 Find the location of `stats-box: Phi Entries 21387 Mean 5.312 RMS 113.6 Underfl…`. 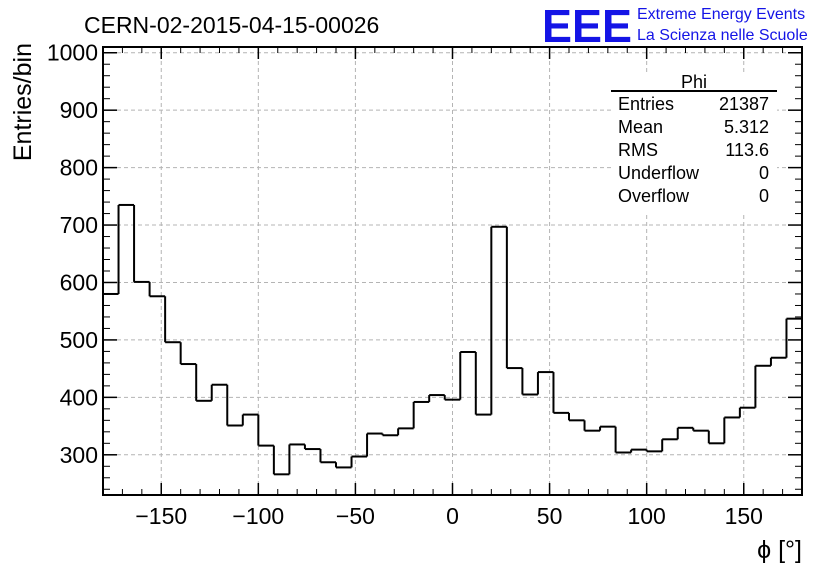

stats-box: Phi Entries 21387 Mean 5.312 RMS 113.6 Underfl… is located at coordinates (694, 142).